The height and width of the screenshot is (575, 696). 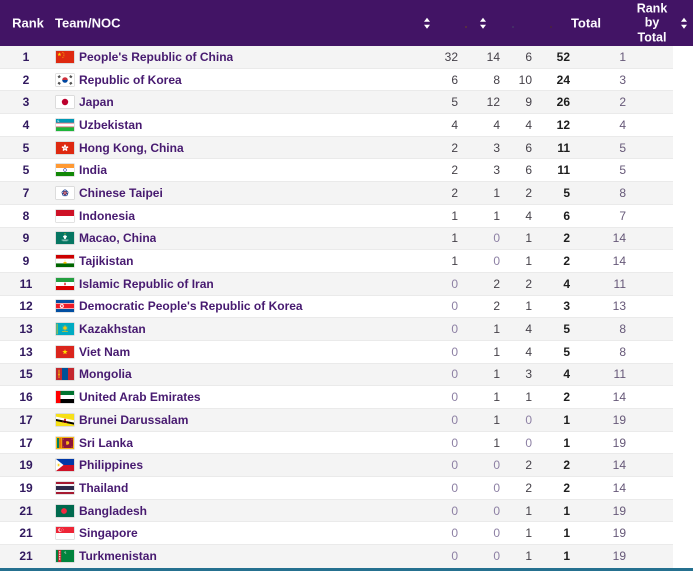 What do you see at coordinates (26, 487) in the screenshot?
I see `rank-cell: 19` at bounding box center [26, 487].